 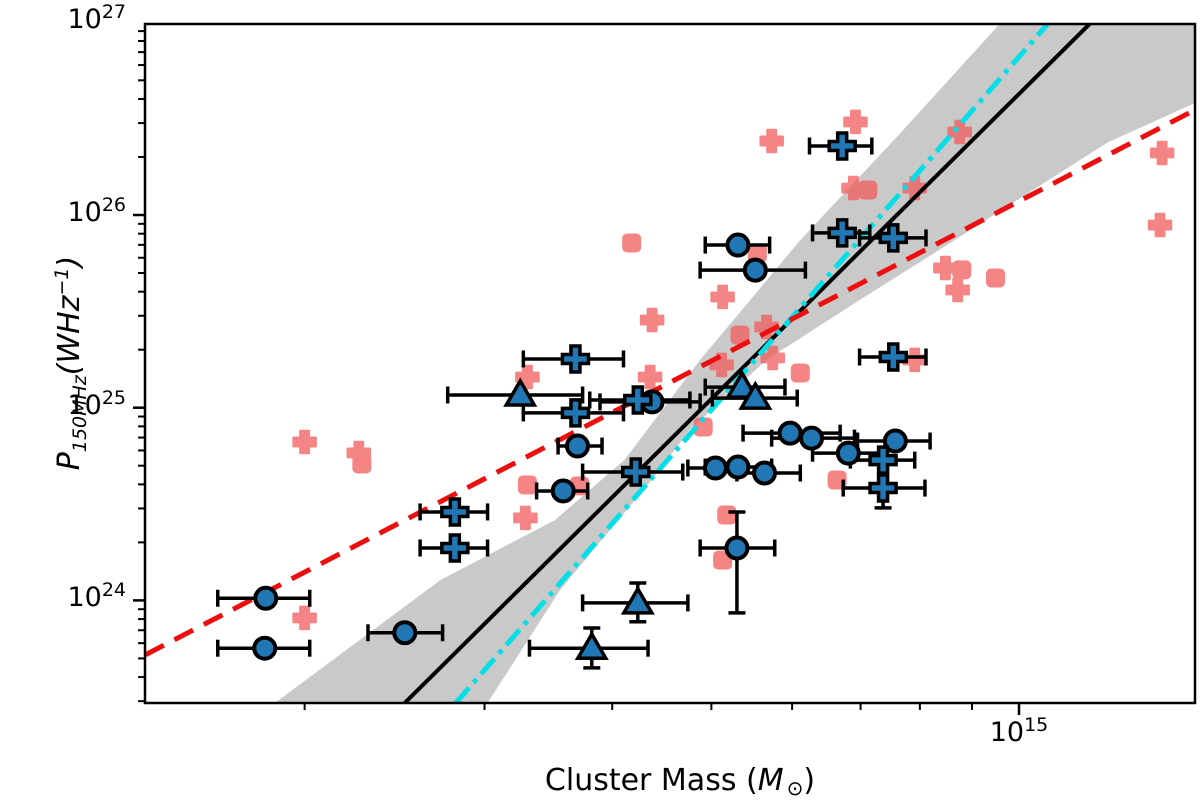 I want to click on y-axis-title: P150MHz(WHz−1), so click(x=71, y=363).